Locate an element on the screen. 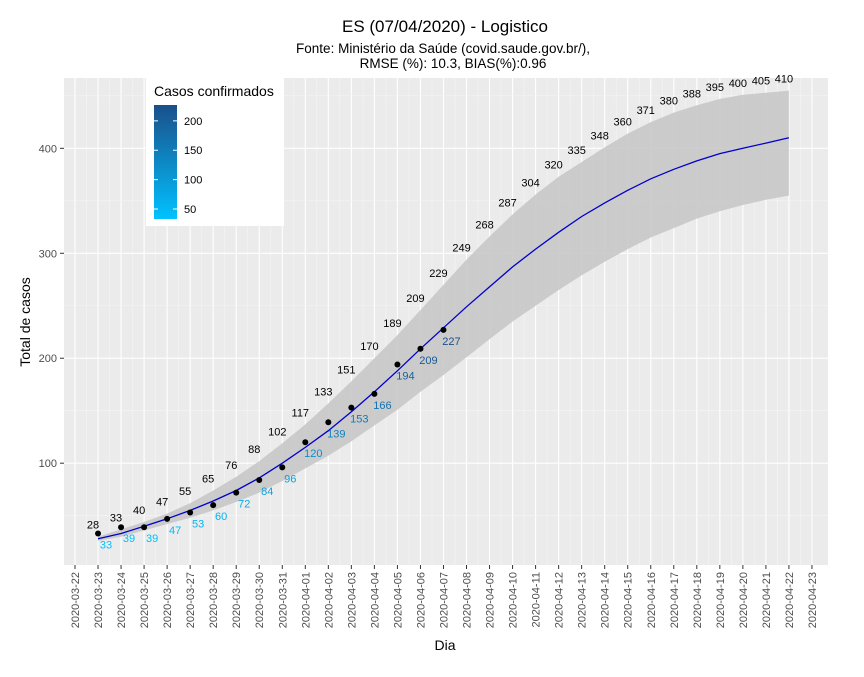 The image size is (864, 677). x-tick-label: 2020-03-23 is located at coordinates (99, 600).